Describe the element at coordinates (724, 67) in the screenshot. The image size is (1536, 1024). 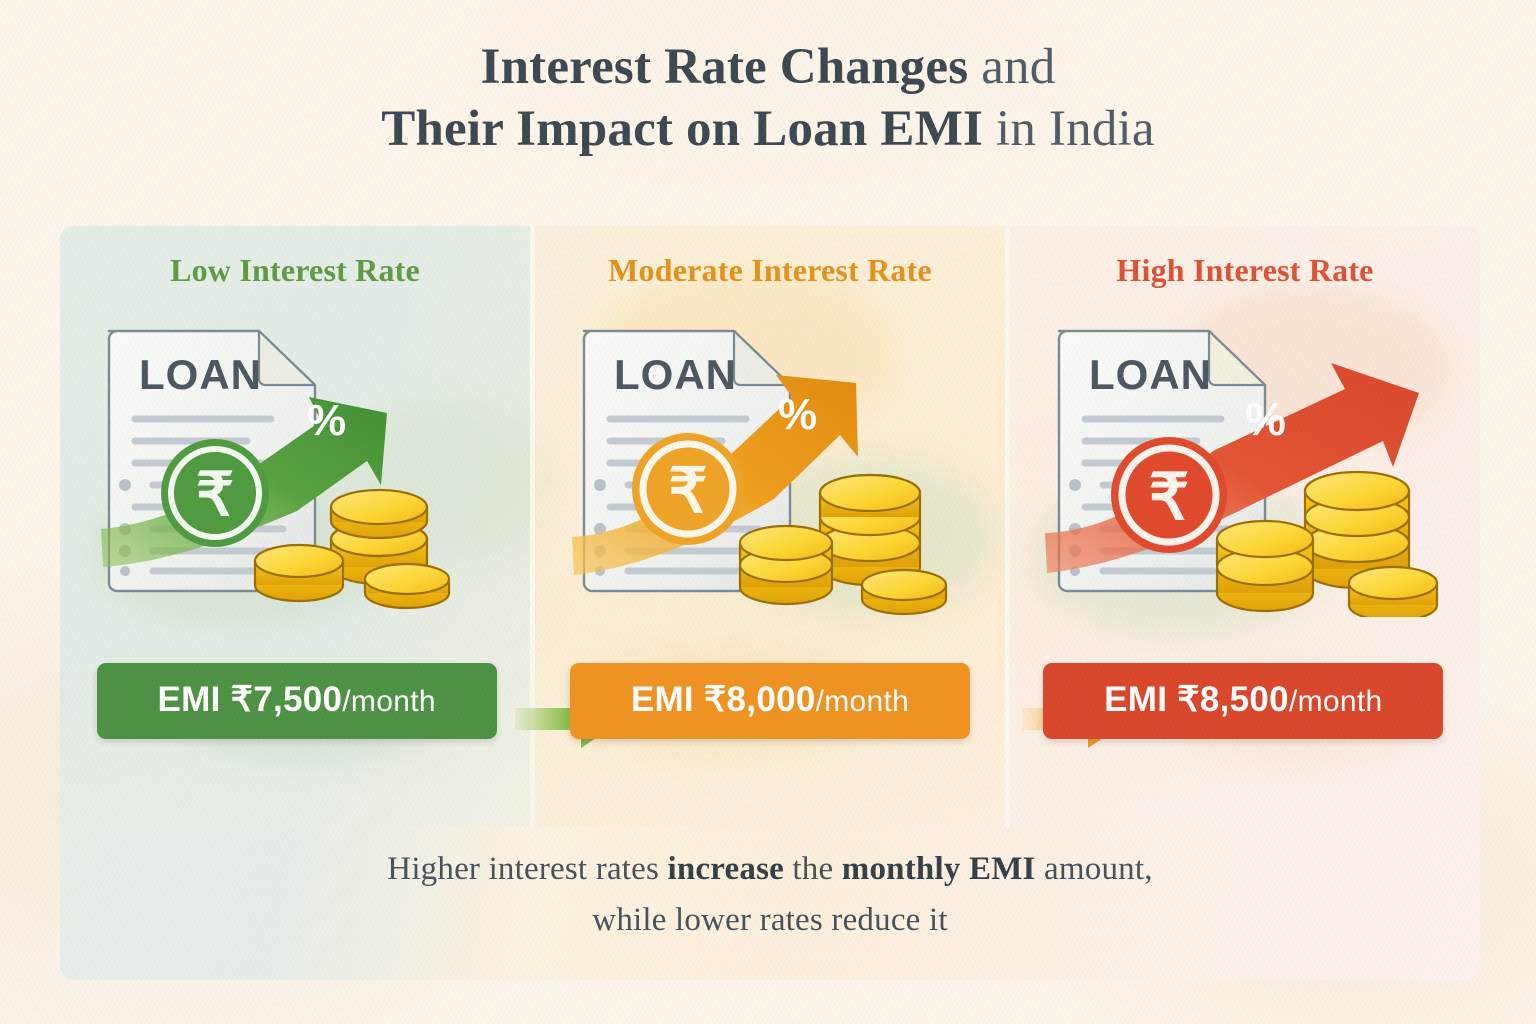
I see `title-line-1-lead: Interest Rate Changes` at that location.